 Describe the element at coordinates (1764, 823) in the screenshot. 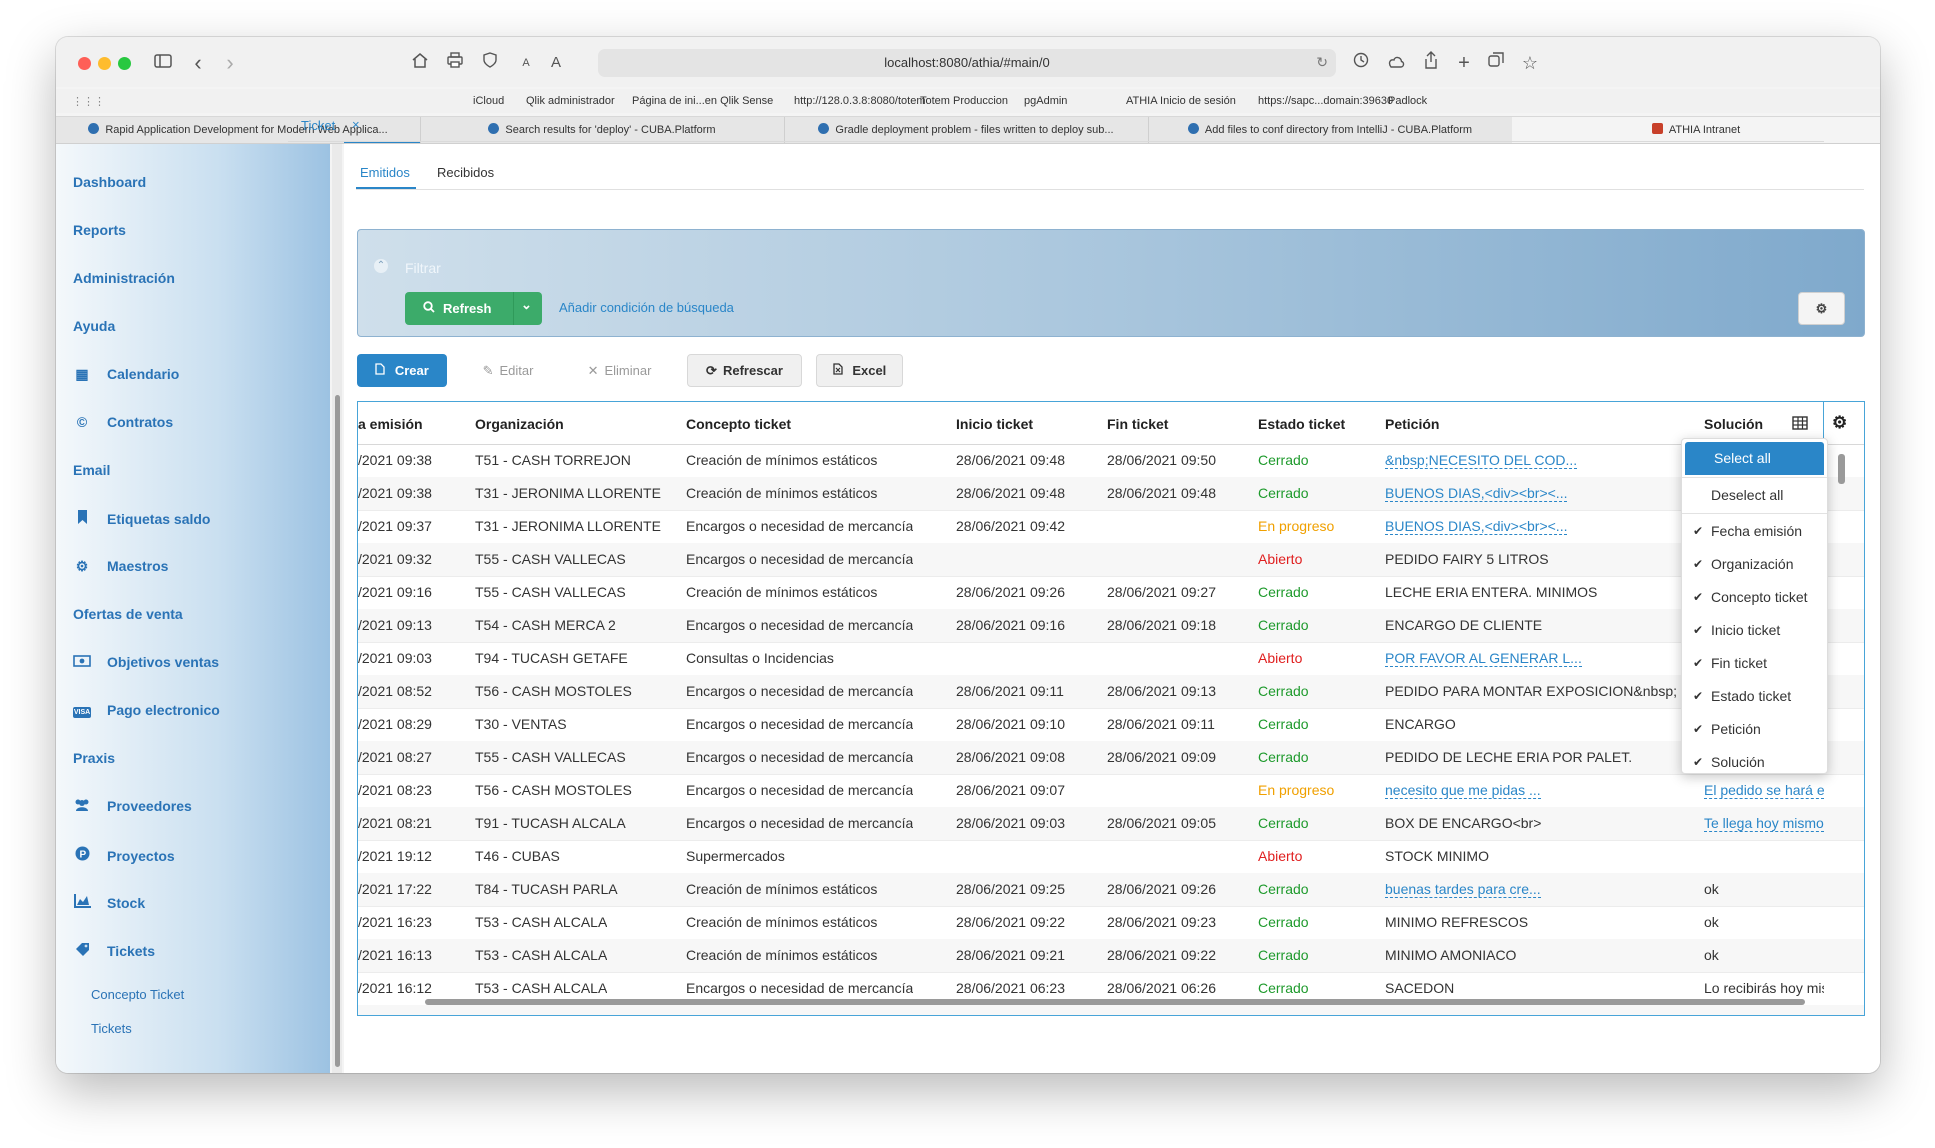

I see `cell-solucion: Te llega hoy mismo.<s` at that location.